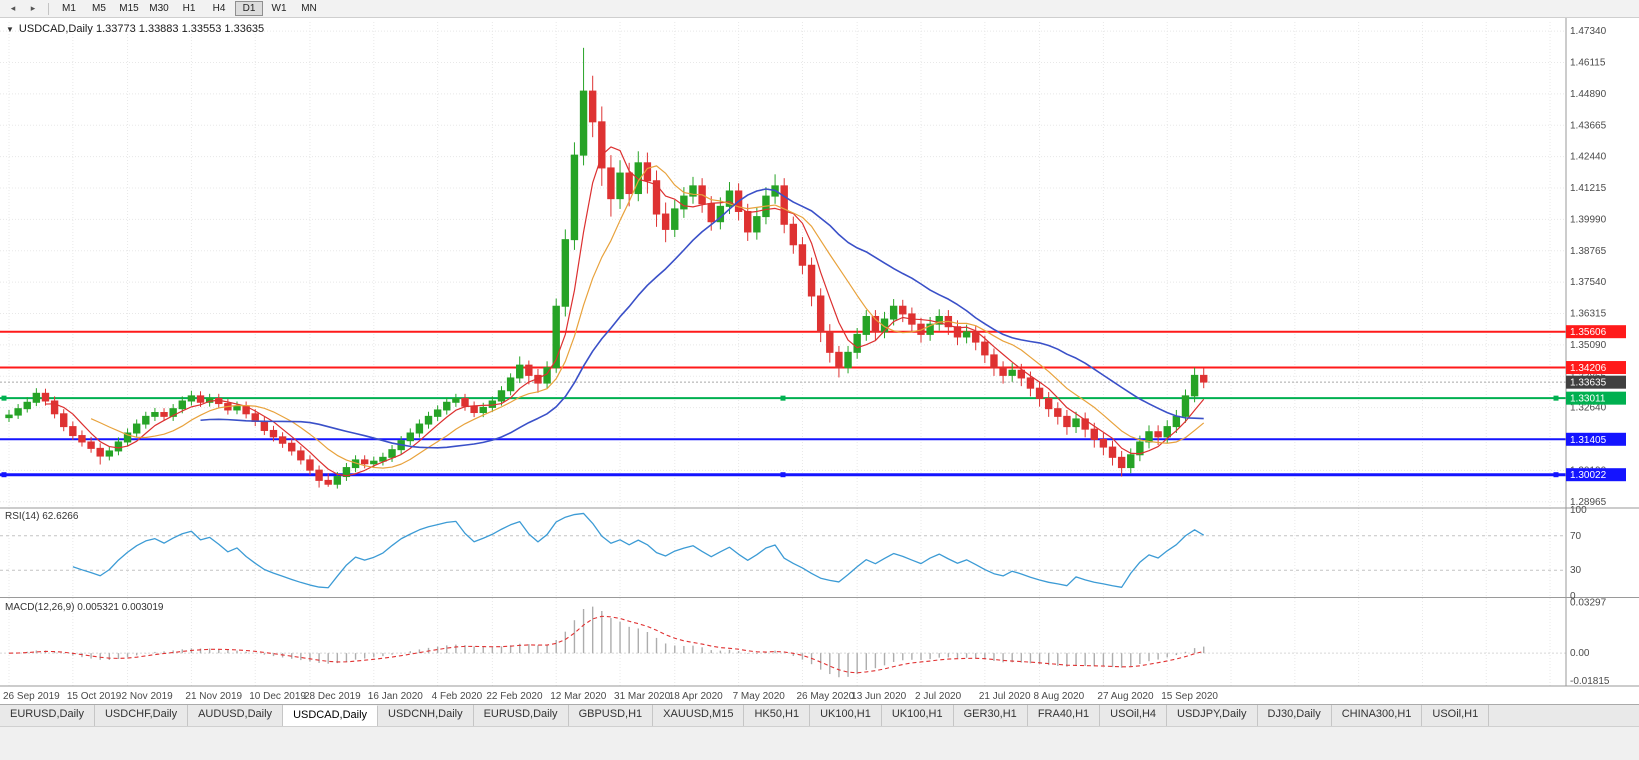  Describe the element at coordinates (1588, 345) in the screenshot. I see `price-tick-label: 1.35090` at that location.